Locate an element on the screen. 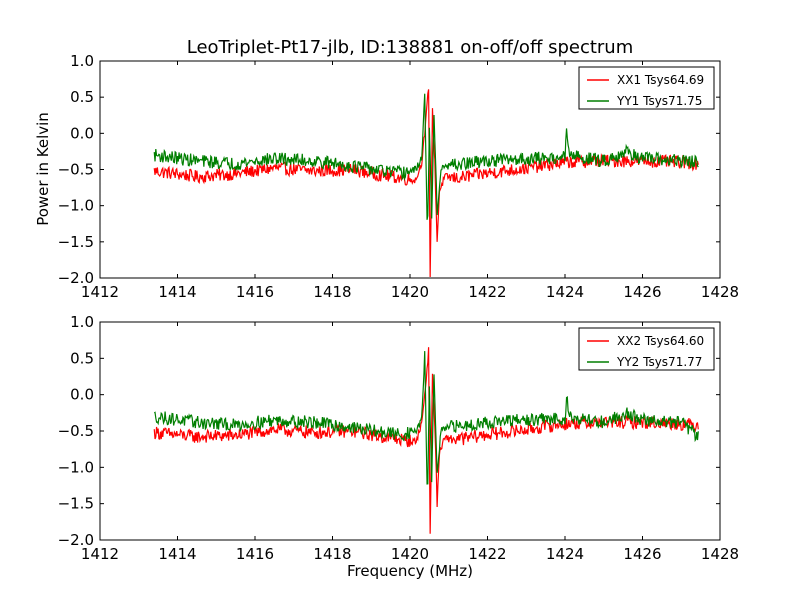  top-legend-label: XX1 Tsys64.69 is located at coordinates (660, 80).